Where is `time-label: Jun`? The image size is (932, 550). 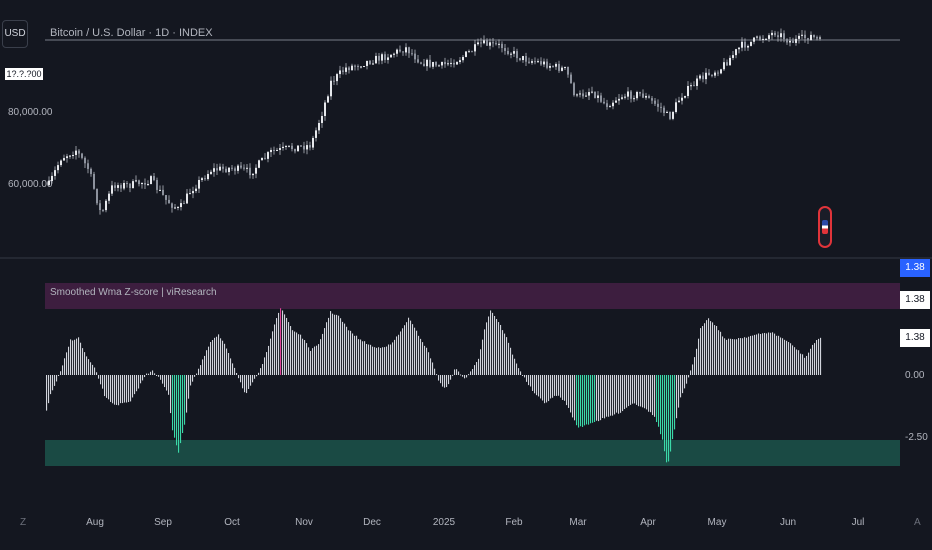
time-label: Jun is located at coordinates (788, 522).